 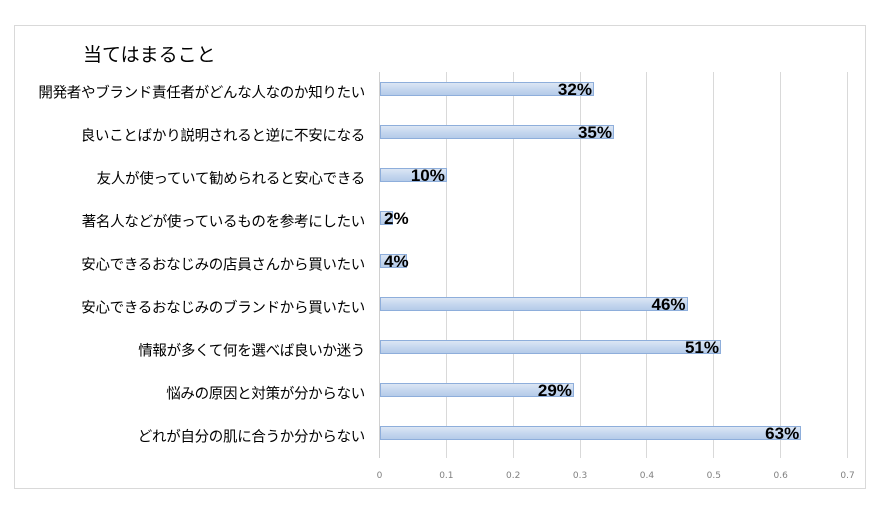 I want to click on category-label: 悩みの原因と対策が分からない, so click(x=265, y=394).